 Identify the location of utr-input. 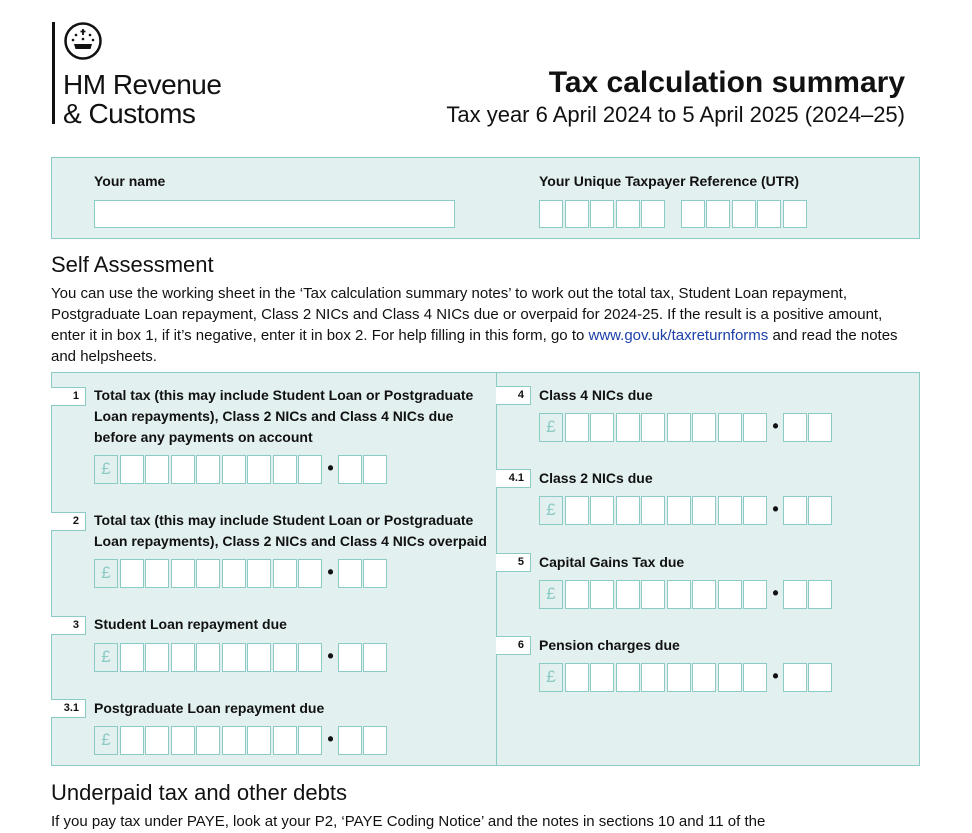
(673, 214).